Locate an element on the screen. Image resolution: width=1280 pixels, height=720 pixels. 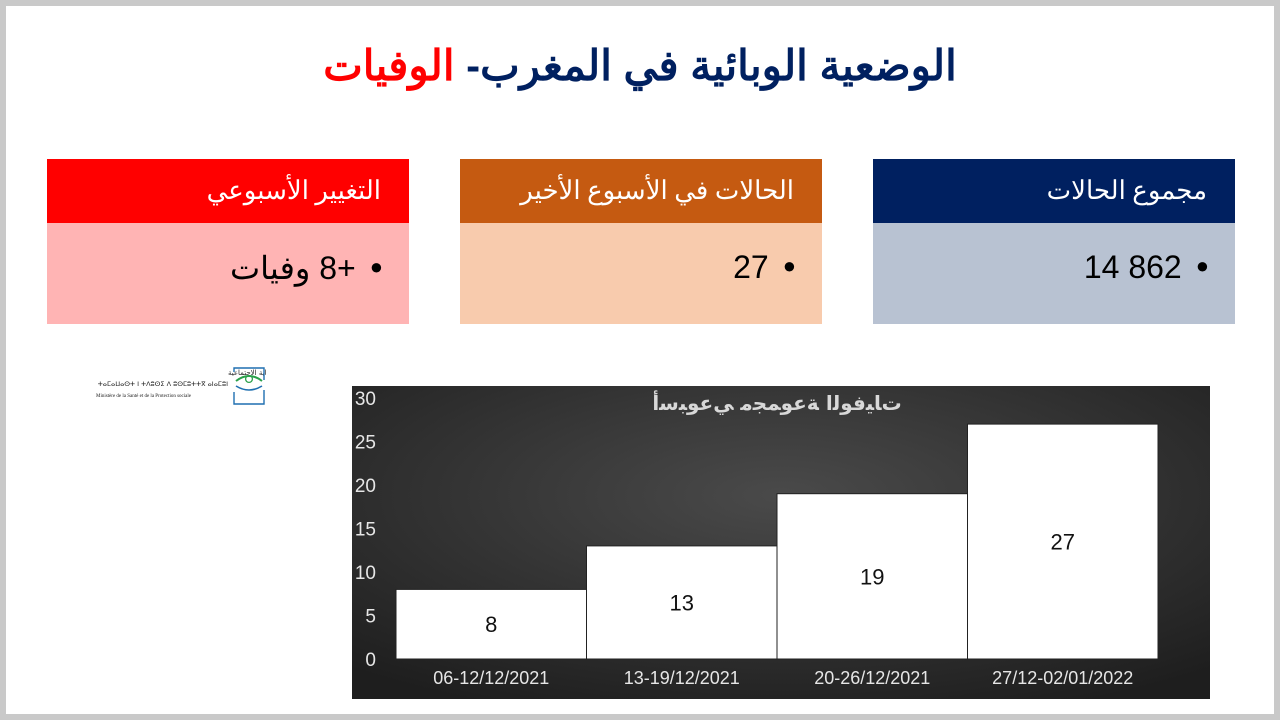
card-weekly-change-body: ● +8 وفيات is located at coordinates (228, 273).